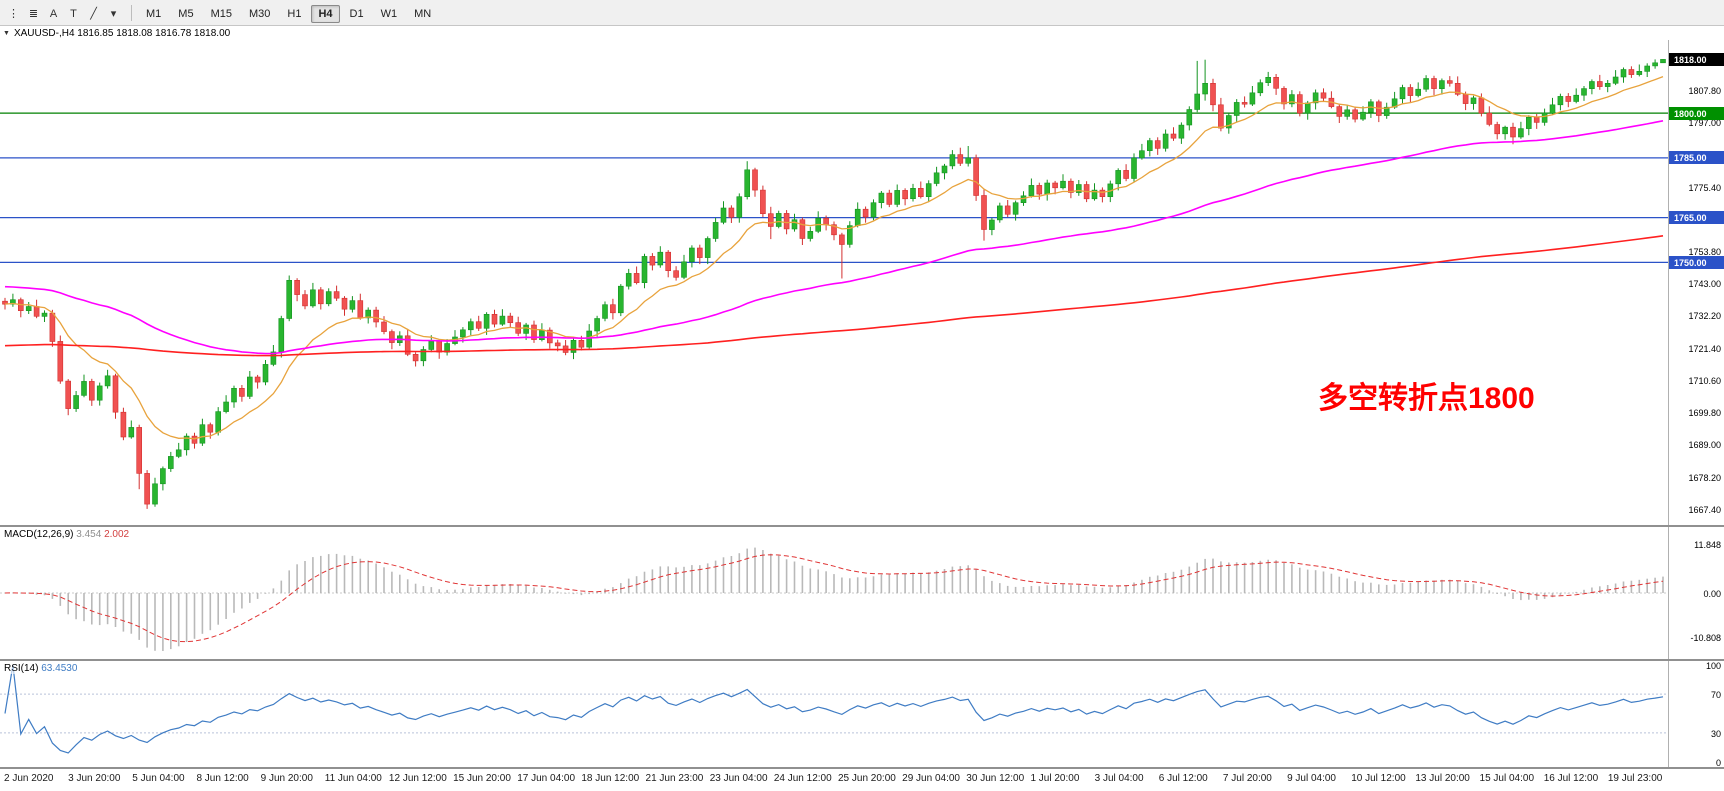  Describe the element at coordinates (1696, 218) in the screenshot. I see `price-level-box: 1765.00` at that location.